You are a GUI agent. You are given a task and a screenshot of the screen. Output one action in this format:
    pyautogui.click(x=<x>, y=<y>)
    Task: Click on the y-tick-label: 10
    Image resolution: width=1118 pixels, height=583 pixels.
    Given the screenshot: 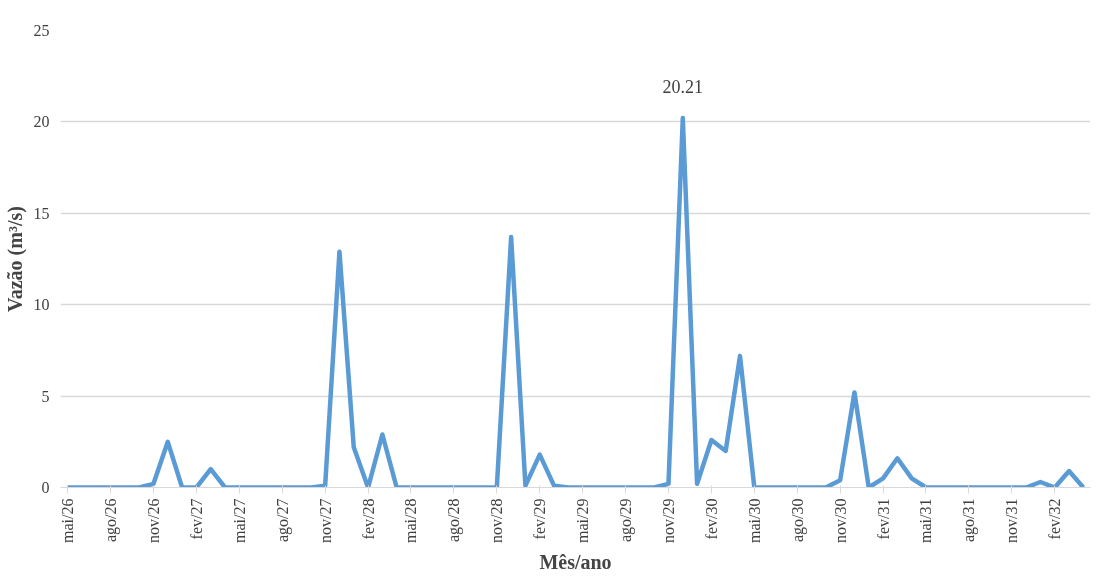 What is the action you would take?
    pyautogui.click(x=41, y=305)
    